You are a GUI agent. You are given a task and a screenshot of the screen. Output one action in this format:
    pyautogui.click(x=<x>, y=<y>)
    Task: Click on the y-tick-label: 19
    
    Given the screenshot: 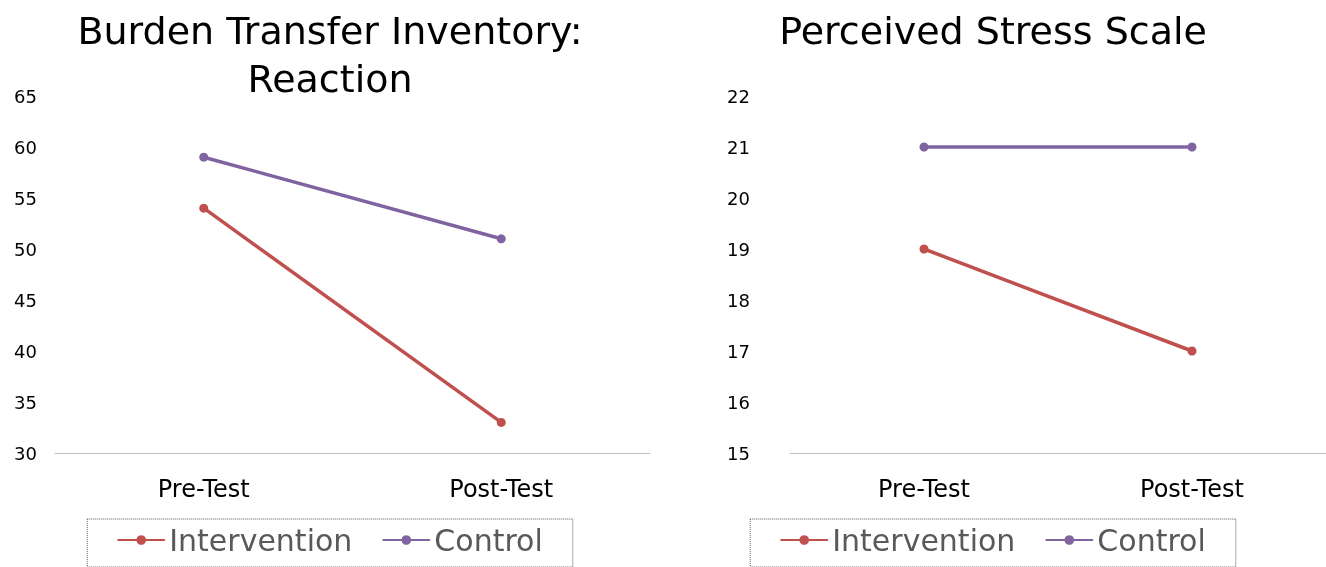 What is the action you would take?
    pyautogui.click(x=738, y=249)
    